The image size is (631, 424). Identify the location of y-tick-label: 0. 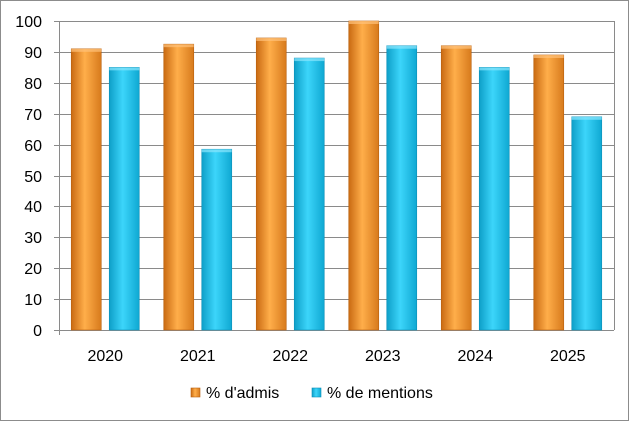
(37, 331).